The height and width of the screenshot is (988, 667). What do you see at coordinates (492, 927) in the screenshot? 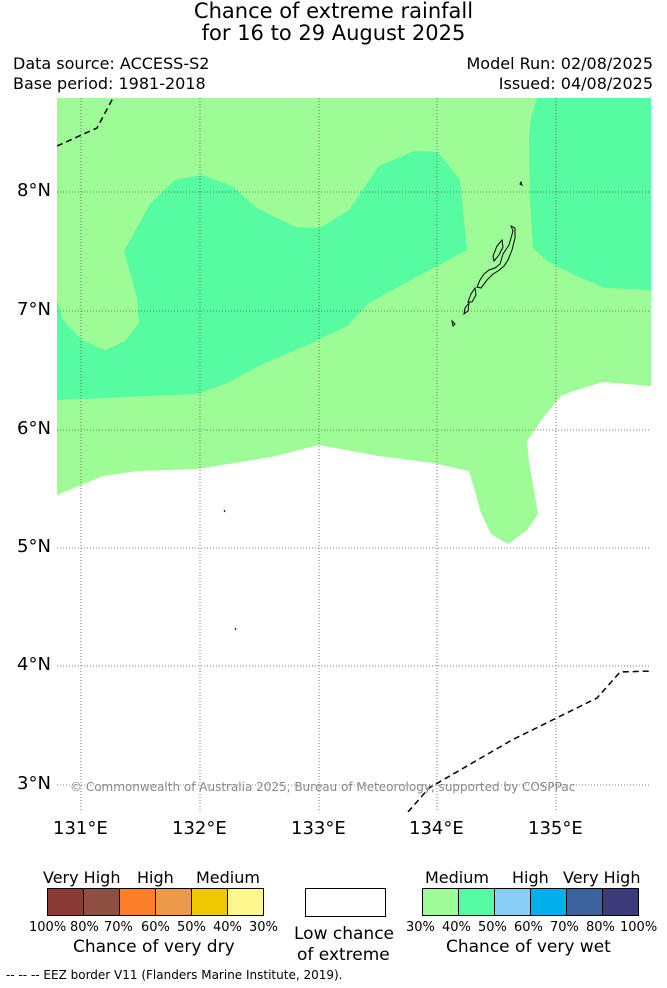
I see `wet-pct-50: 50%` at bounding box center [492, 927].